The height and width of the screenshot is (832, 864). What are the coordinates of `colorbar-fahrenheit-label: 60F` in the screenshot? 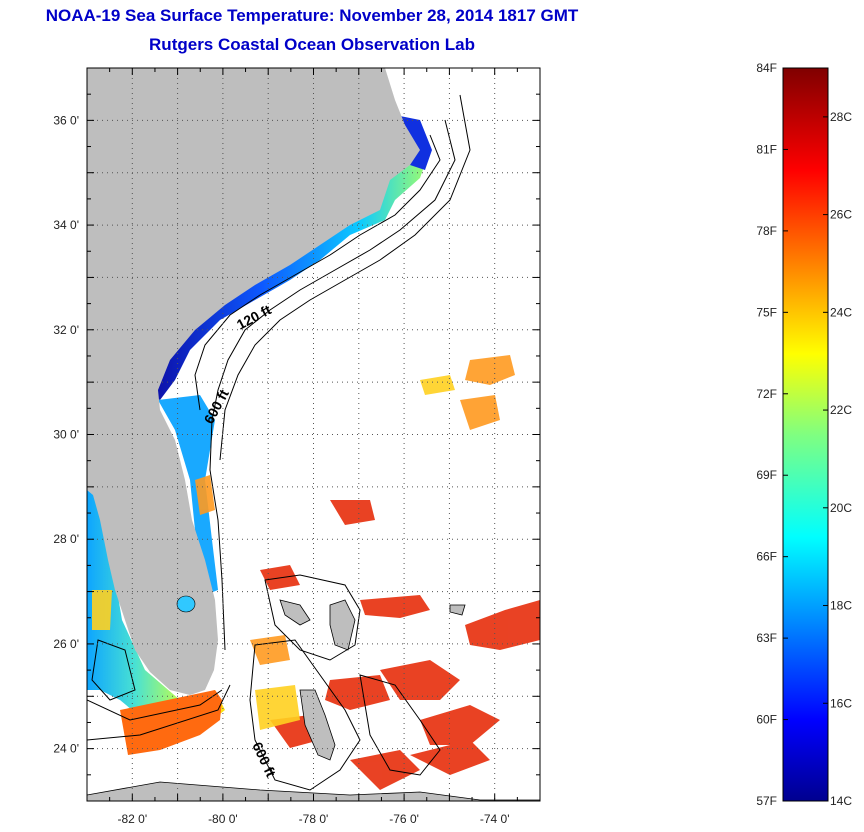 It's located at (766, 720).